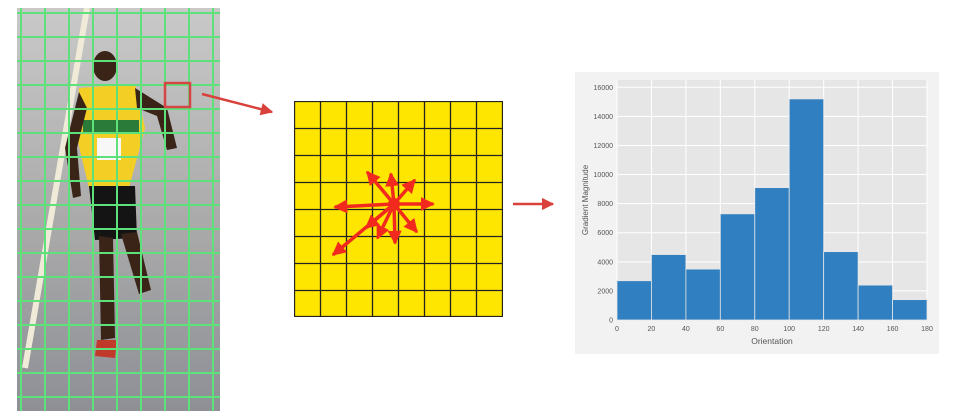 Image resolution: width=958 pixels, height=419 pixels. I want to click on y-tick-label: 4000, so click(605, 262).